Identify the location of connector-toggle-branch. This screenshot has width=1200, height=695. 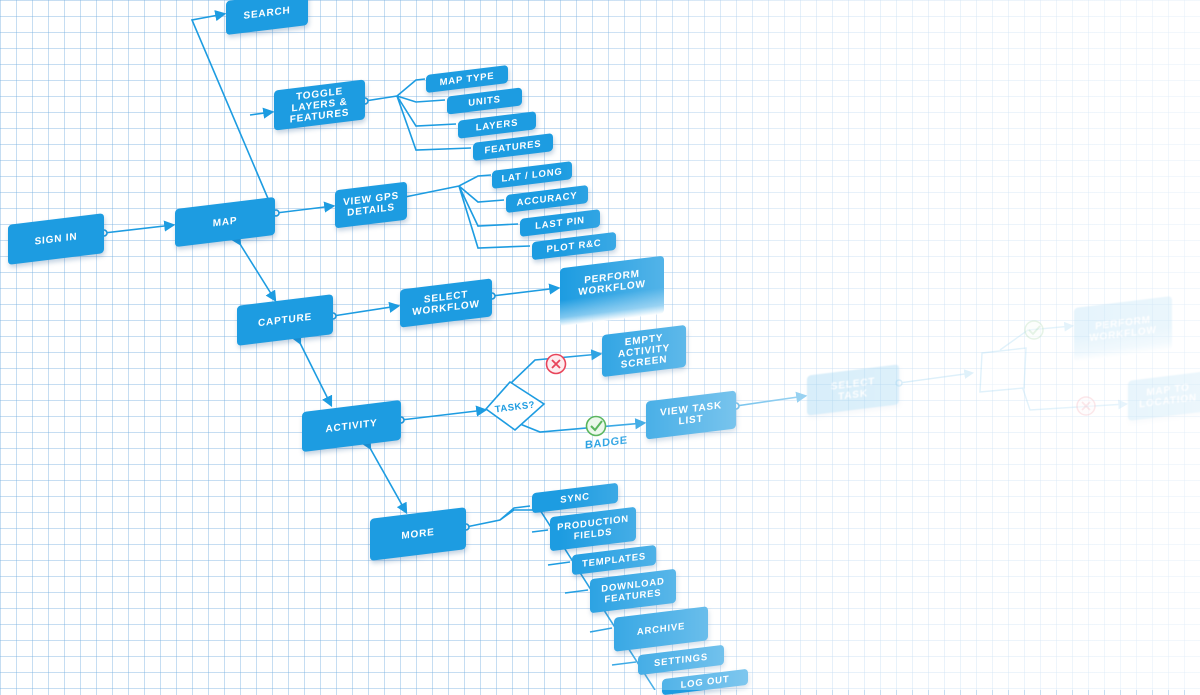
(418, 114).